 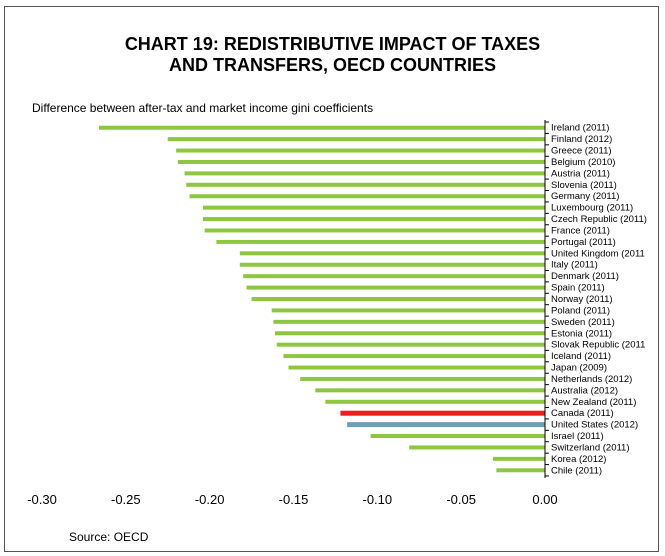 I want to click on source-note: Source: OECD, so click(x=109, y=537).